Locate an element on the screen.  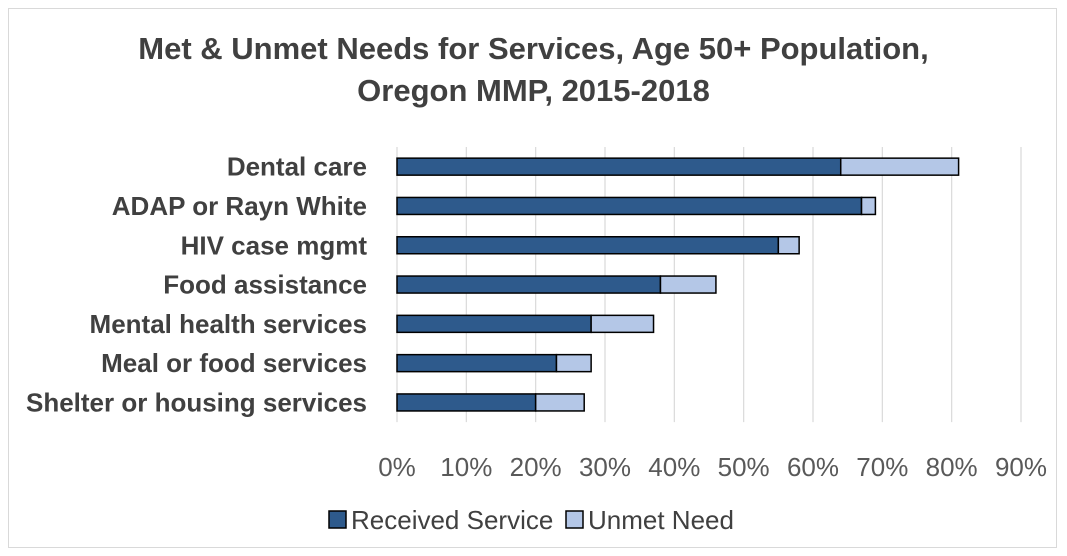
x-axis-tick-labels: 0% 10% 20% 30% 40% 50% 60% 70% 80% 90% is located at coordinates (712, 467).